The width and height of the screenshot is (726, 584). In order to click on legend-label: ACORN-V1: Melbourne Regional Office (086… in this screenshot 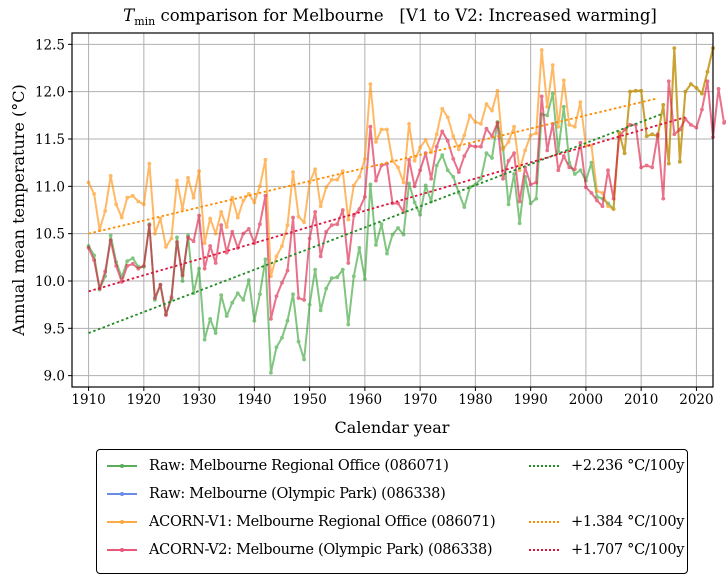, I will do `click(322, 522)`.